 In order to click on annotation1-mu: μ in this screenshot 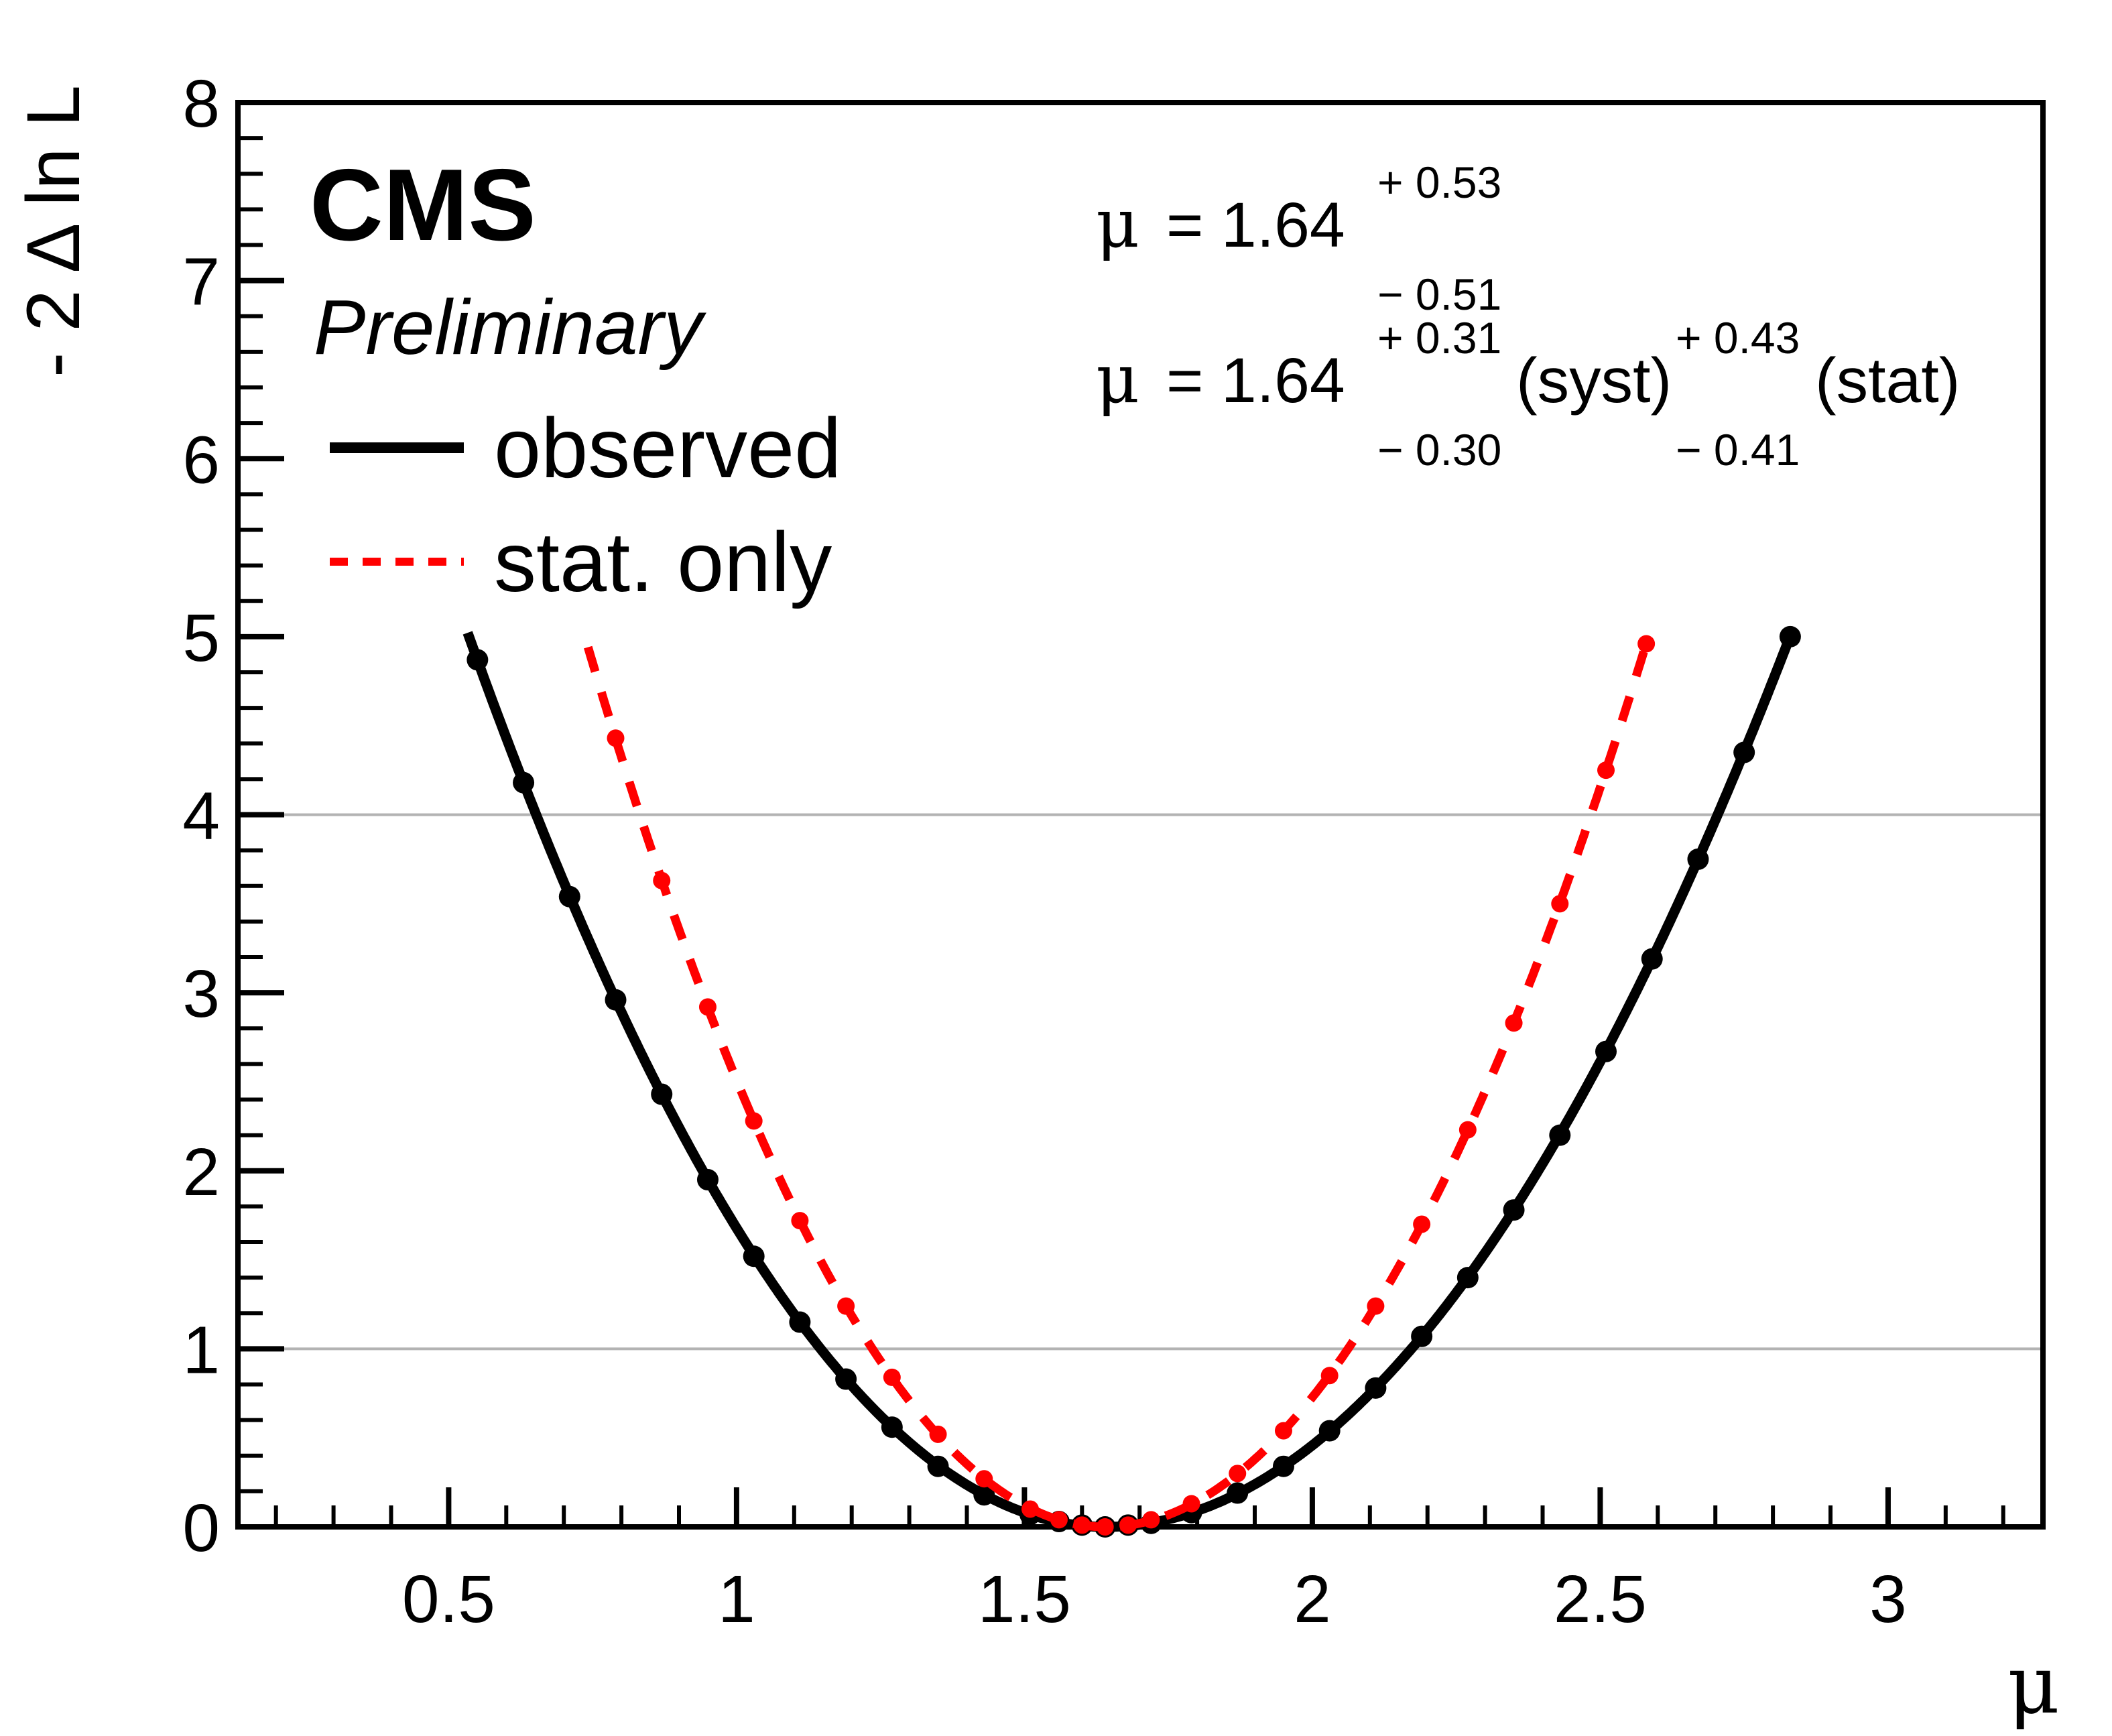, I will do `click(1117, 223)`.